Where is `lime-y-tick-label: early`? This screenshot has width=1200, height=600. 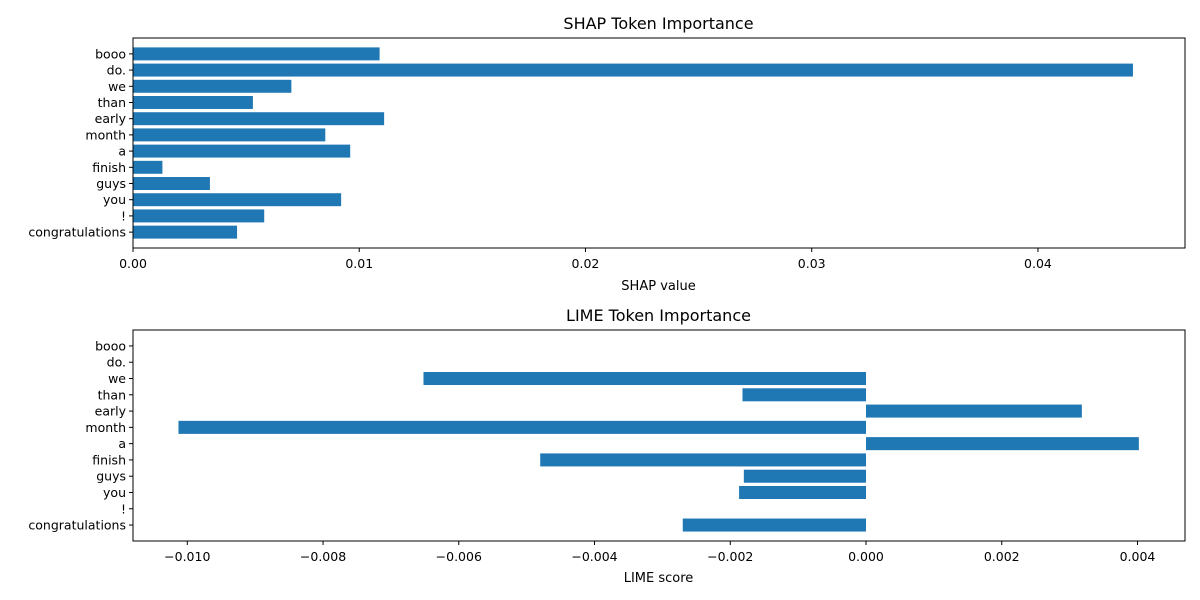 lime-y-tick-label: early is located at coordinates (111, 411).